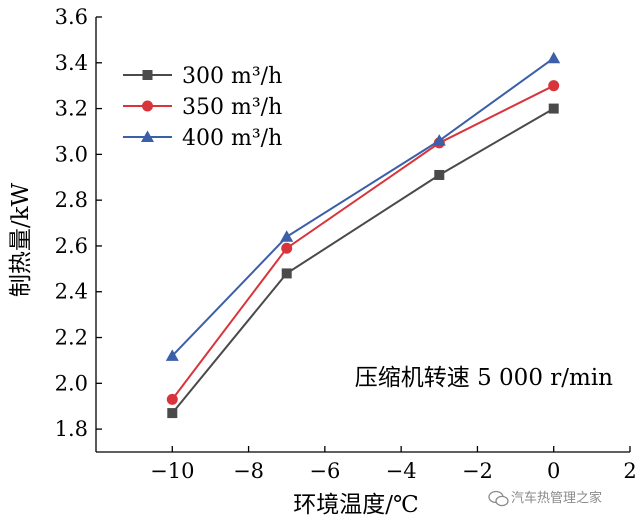 The image size is (635, 529). What do you see at coordinates (498, 498) in the screenshot?
I see `wechat-icon` at bounding box center [498, 498].